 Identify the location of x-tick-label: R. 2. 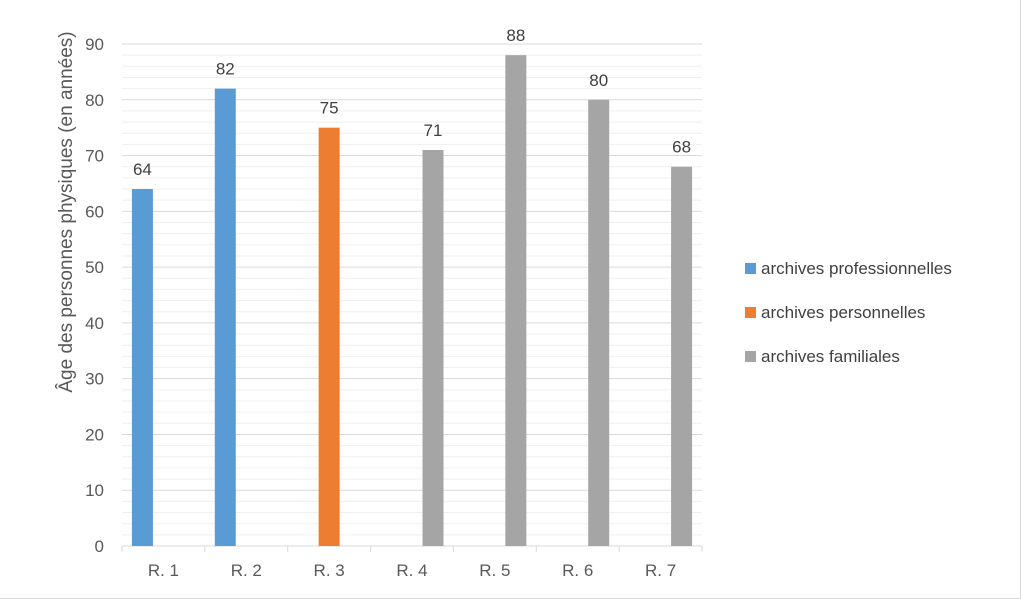
(246, 570).